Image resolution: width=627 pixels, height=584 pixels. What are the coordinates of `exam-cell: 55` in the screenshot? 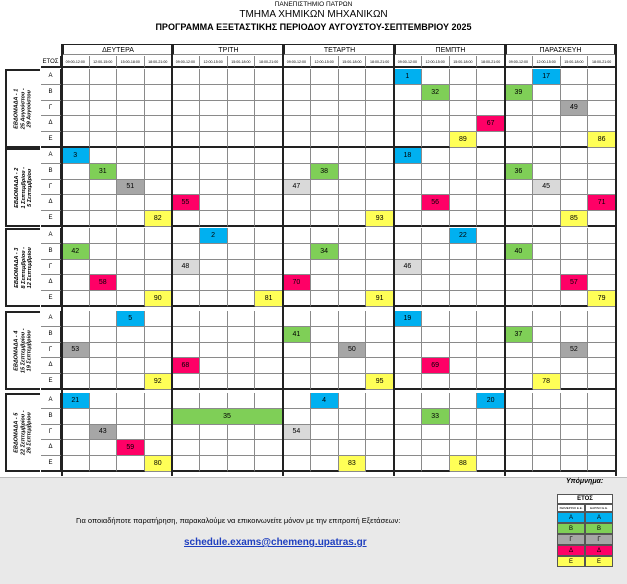 It's located at (186, 203).